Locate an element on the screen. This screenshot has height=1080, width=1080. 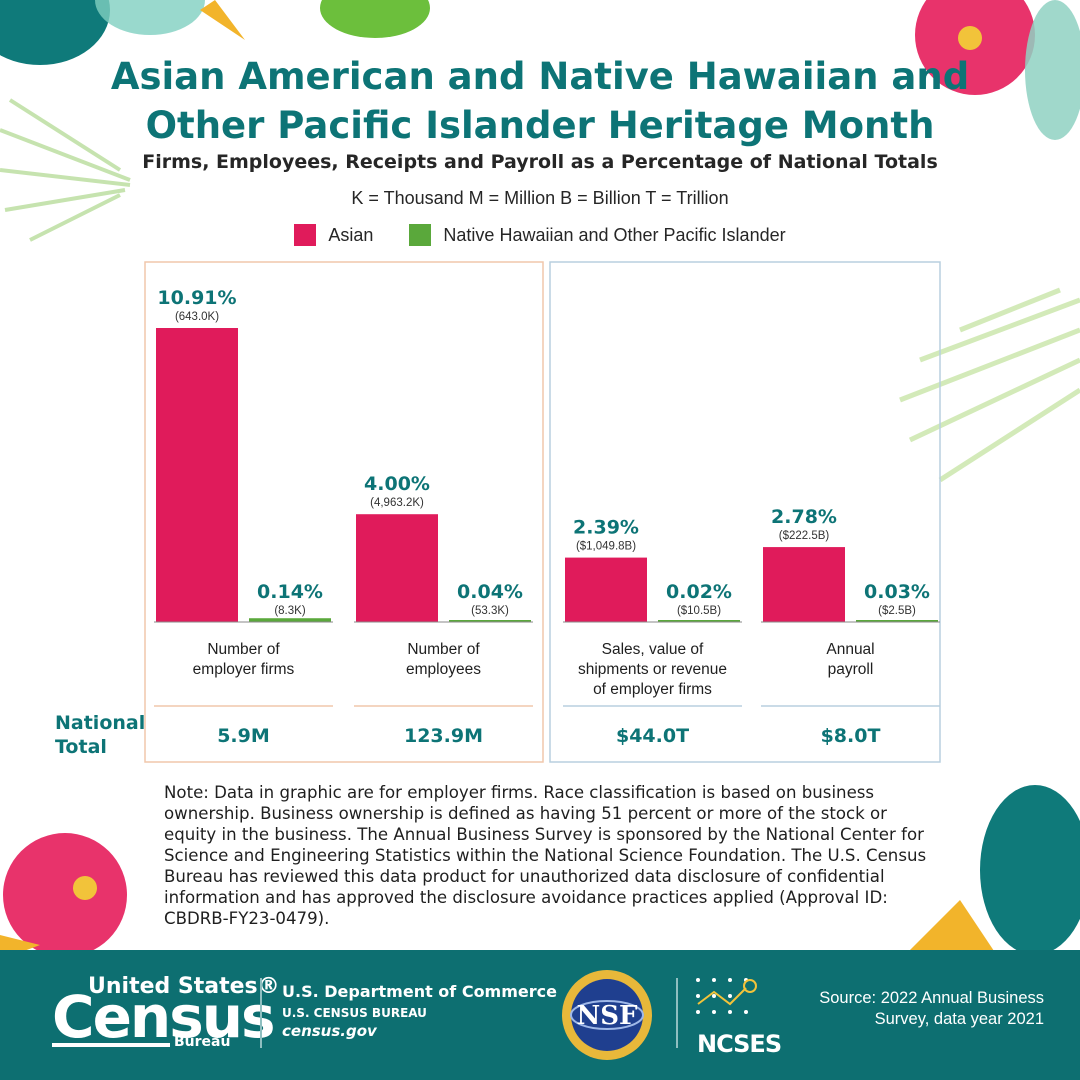
national-total-value-0: 5.9M is located at coordinates (243, 736).